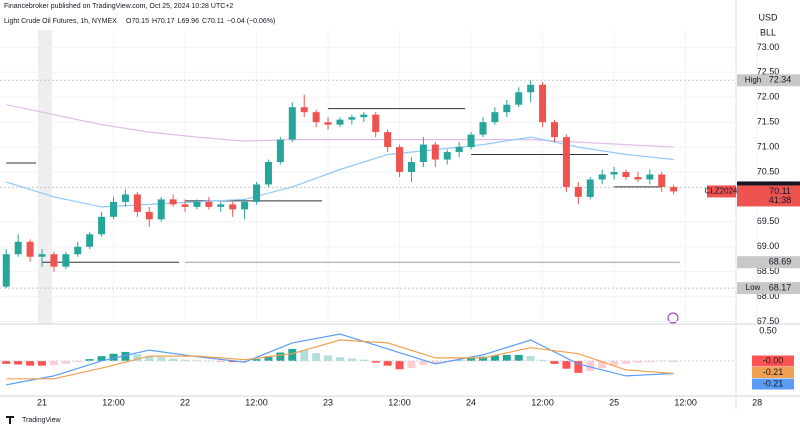  What do you see at coordinates (753, 79) in the screenshot?
I see `price-label-name: High` at bounding box center [753, 79].